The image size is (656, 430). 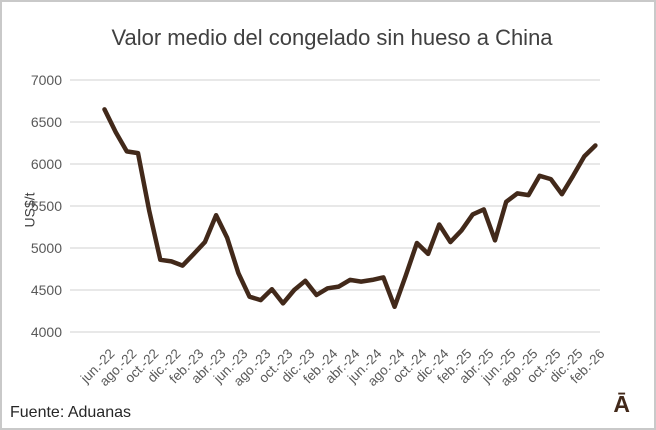 What do you see at coordinates (46, 332) in the screenshot?
I see `y-tick-label: 4000` at bounding box center [46, 332].